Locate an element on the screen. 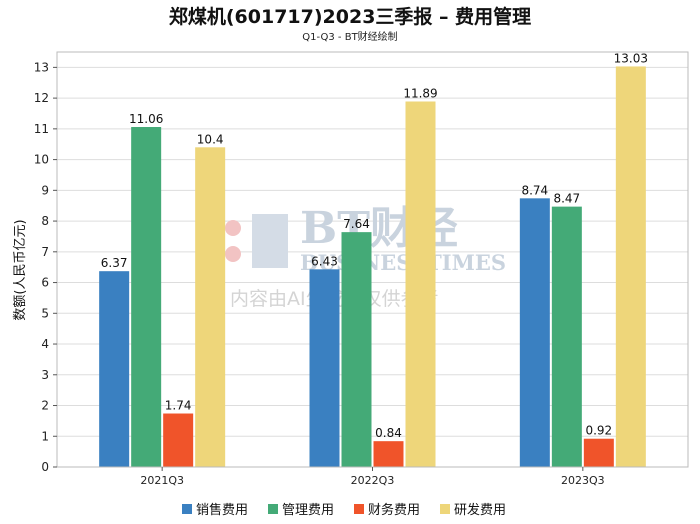 The image size is (700, 524). watermark-logo-dot-bottom is located at coordinates (233, 254).